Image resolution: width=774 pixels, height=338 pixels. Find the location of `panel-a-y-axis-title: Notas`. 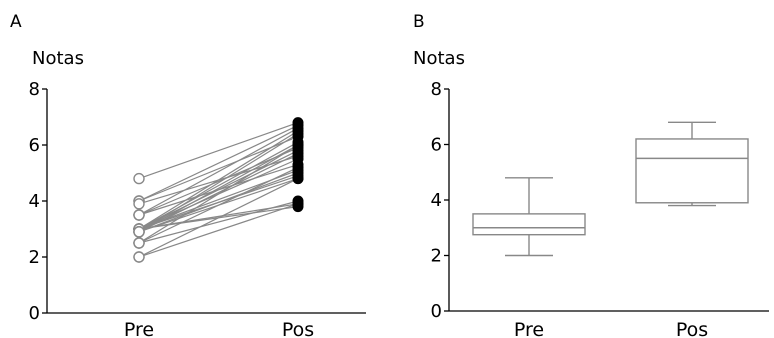

panel-a-y-axis-title: Notas is located at coordinates (58, 58).